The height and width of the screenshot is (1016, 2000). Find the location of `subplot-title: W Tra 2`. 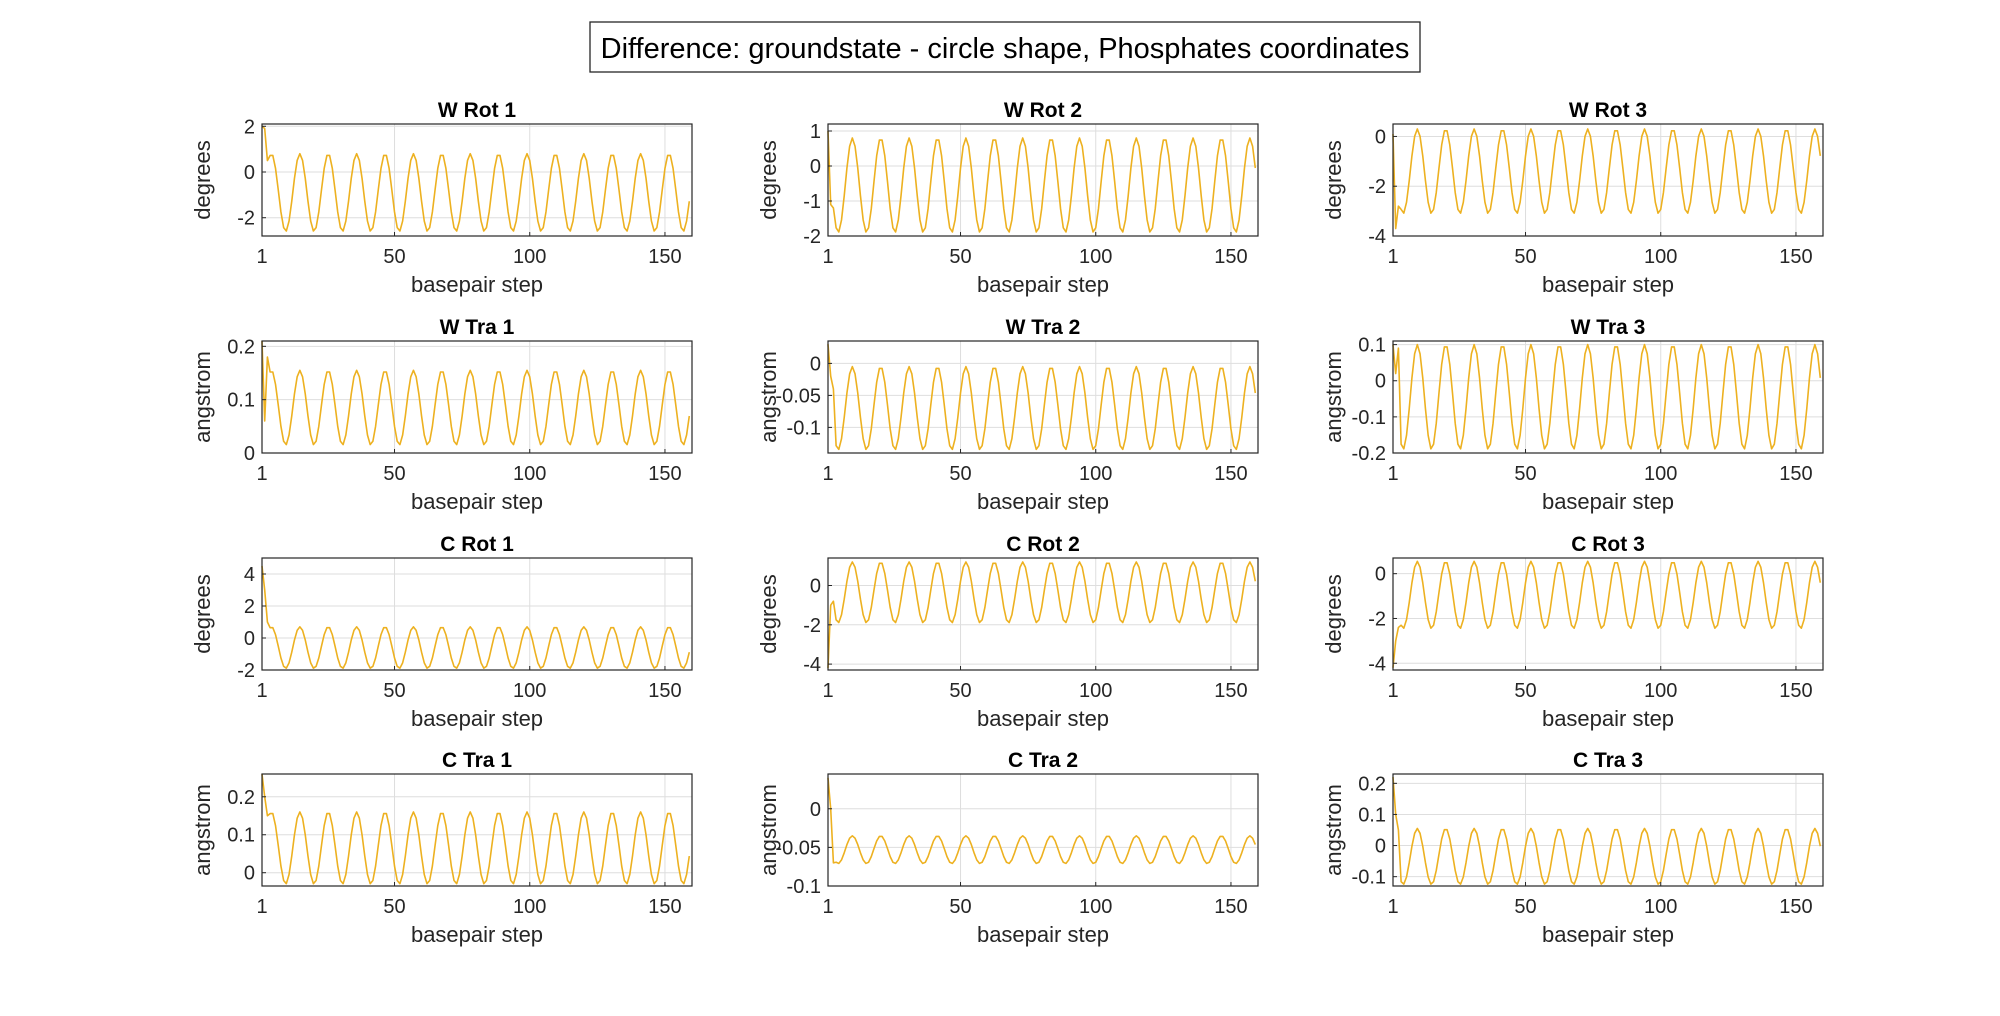

subplot-title: W Tra 2 is located at coordinates (1043, 327).